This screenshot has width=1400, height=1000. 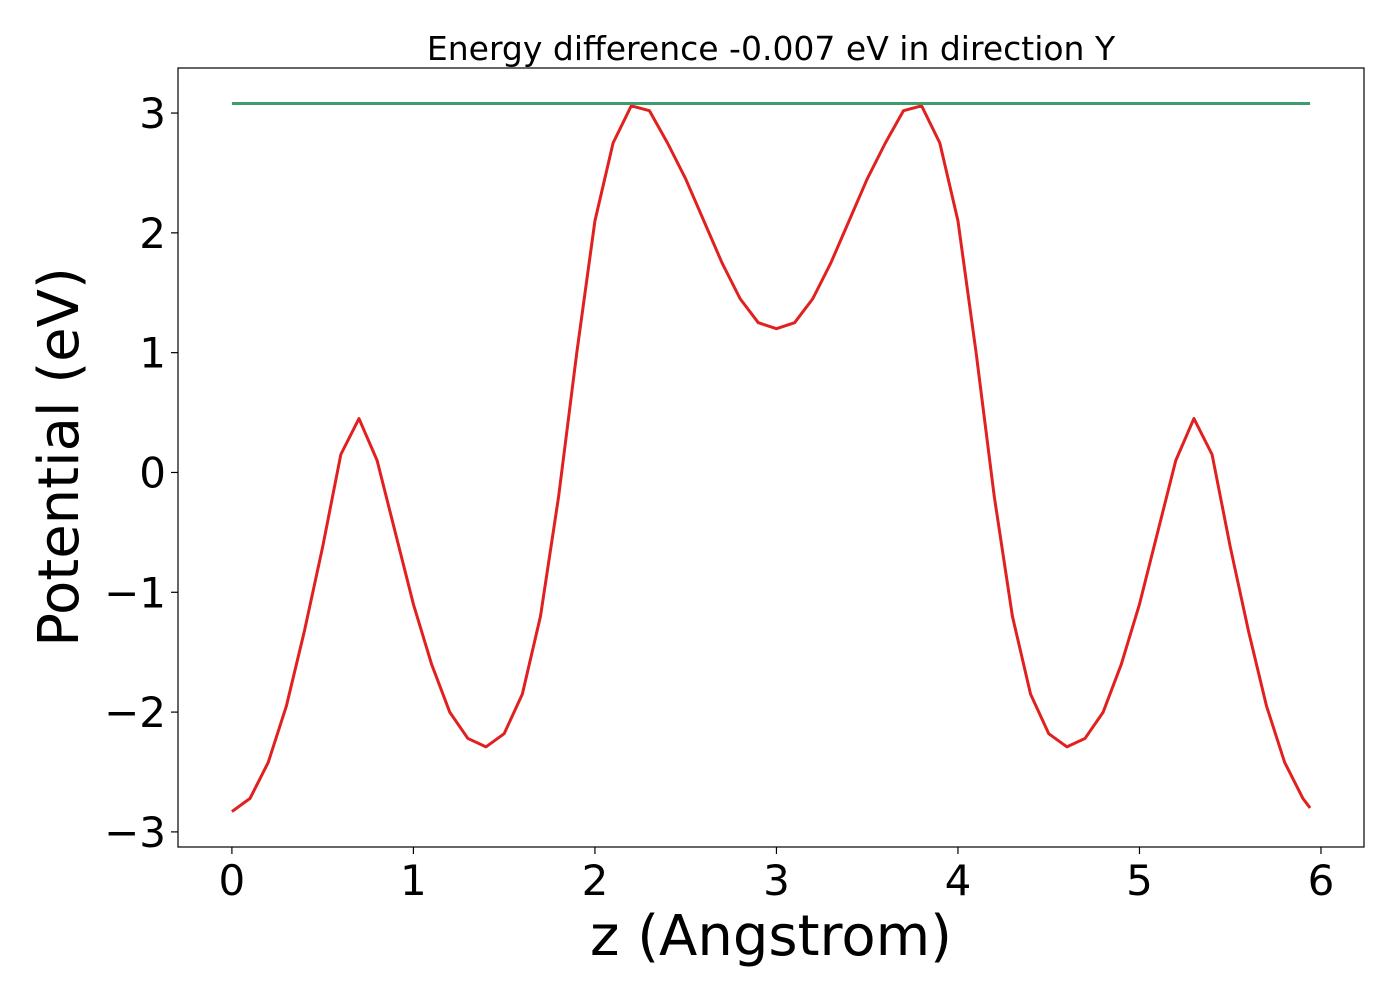 What do you see at coordinates (152, 353) in the screenshot?
I see `y-tick-label: 1` at bounding box center [152, 353].